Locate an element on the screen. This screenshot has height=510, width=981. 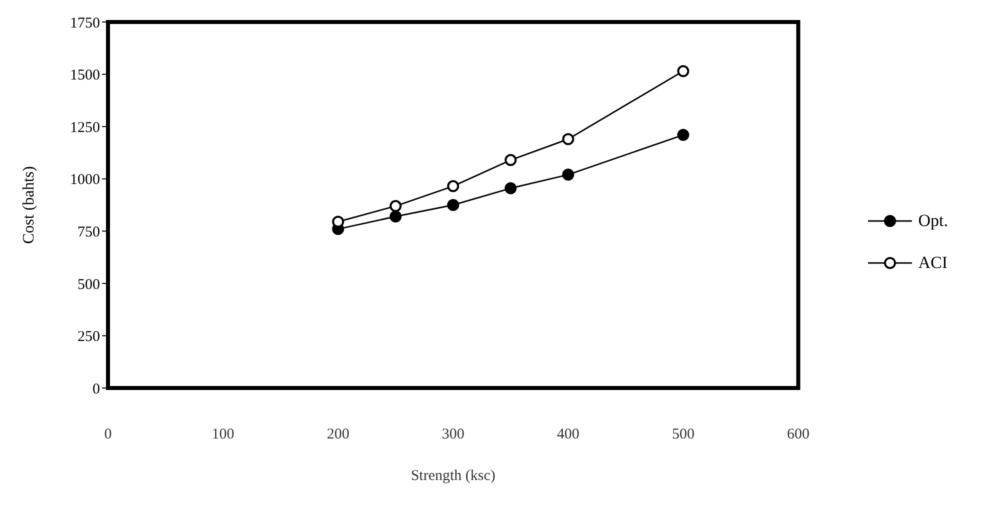
legend-label: Opt. is located at coordinates (933, 221).